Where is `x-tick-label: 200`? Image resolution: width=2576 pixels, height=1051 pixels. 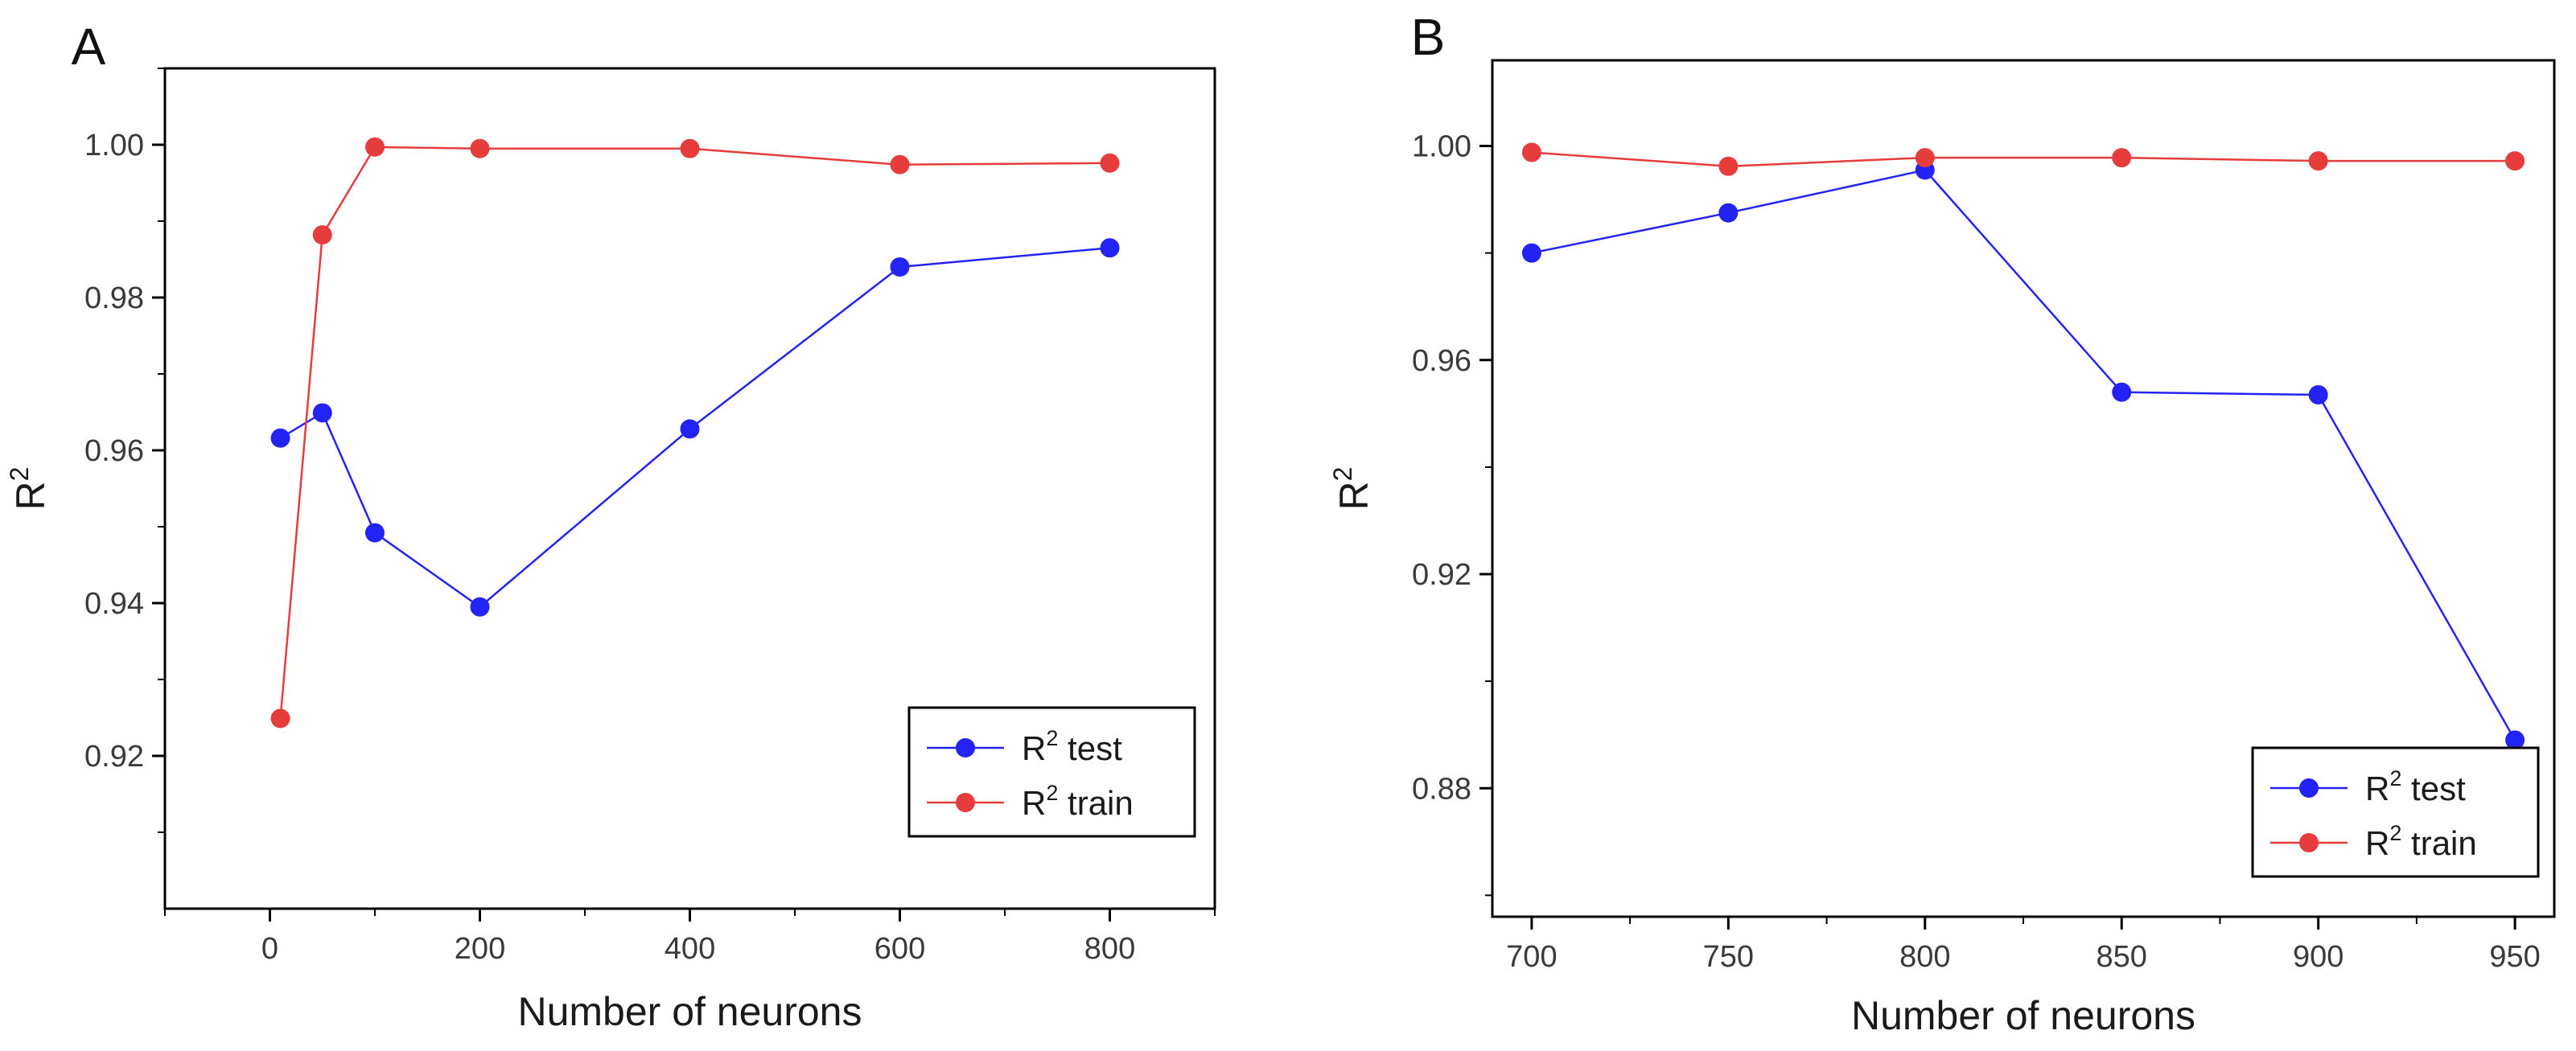 x-tick-label: 200 is located at coordinates (480, 949).